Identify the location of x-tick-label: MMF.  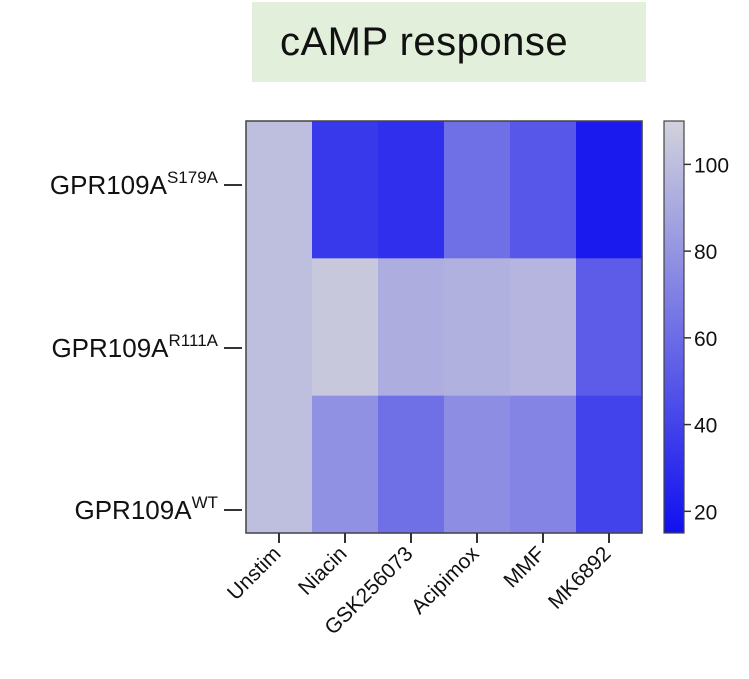
(524, 567).